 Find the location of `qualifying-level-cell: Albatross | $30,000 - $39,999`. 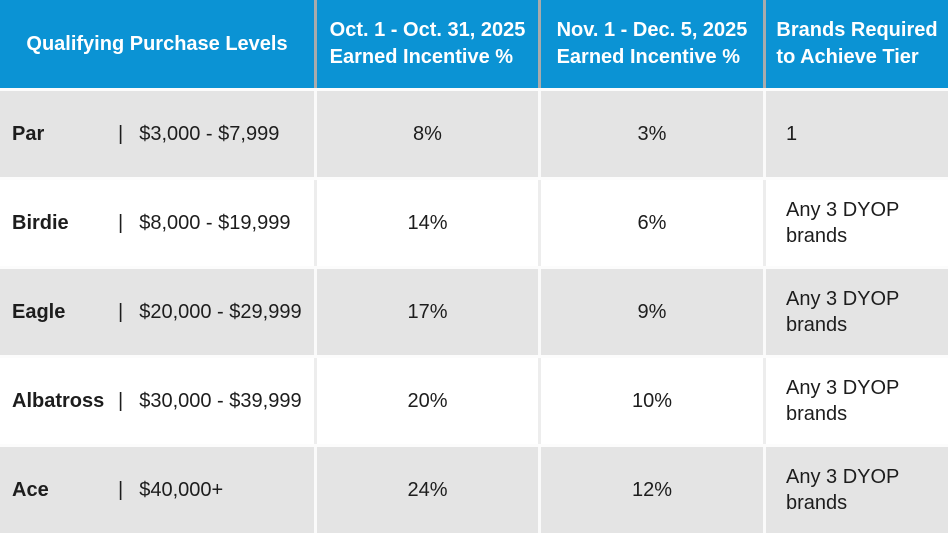

qualifying-level-cell: Albatross | $30,000 - $39,999 is located at coordinates (157, 401).